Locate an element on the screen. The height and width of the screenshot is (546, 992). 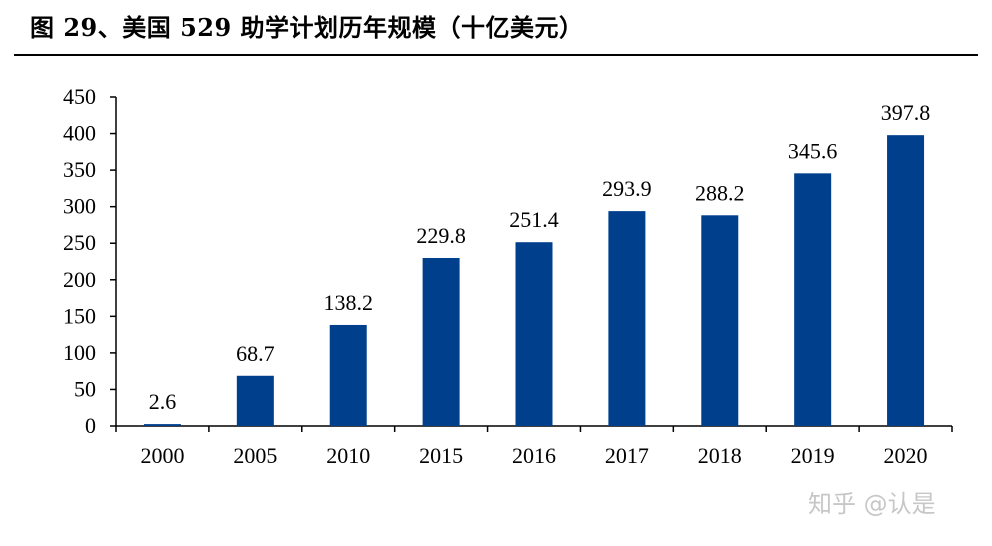
y-tick-label: 300 is located at coordinates (79, 206).